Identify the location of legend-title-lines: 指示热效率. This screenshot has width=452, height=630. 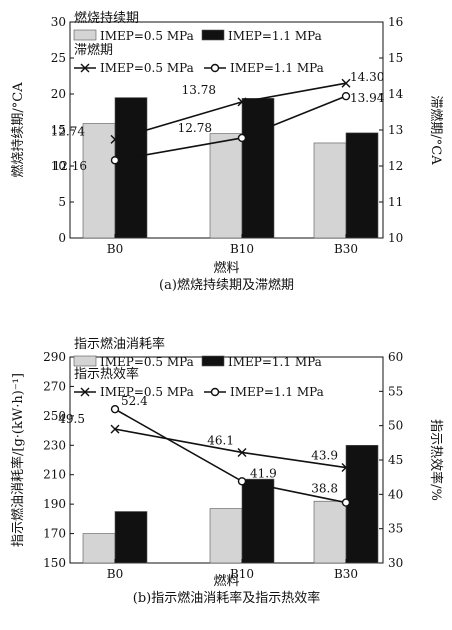
(106, 374).